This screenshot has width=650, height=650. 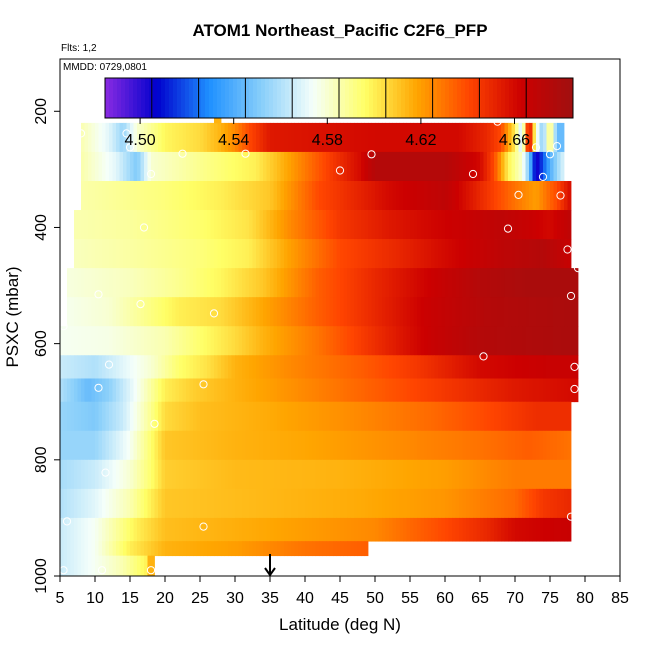 I want to click on x-tick-label: 85, so click(x=620, y=598).